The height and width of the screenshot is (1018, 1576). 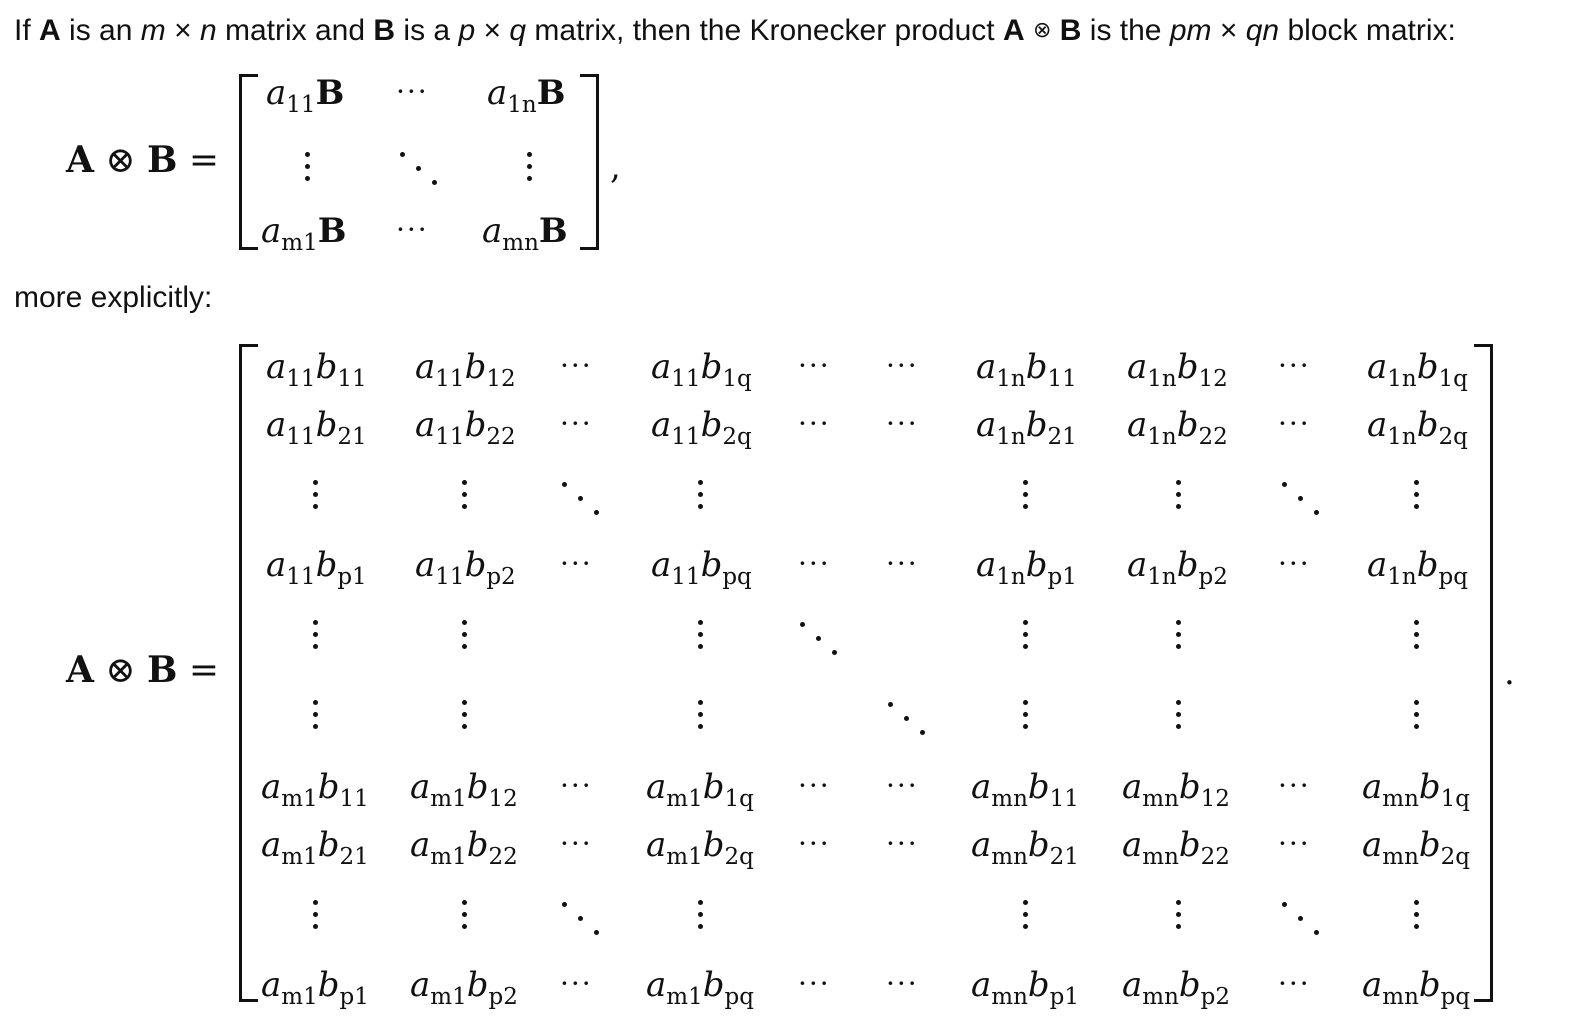 I want to click on matrix-entry: am1bp1, so click(x=315, y=988).